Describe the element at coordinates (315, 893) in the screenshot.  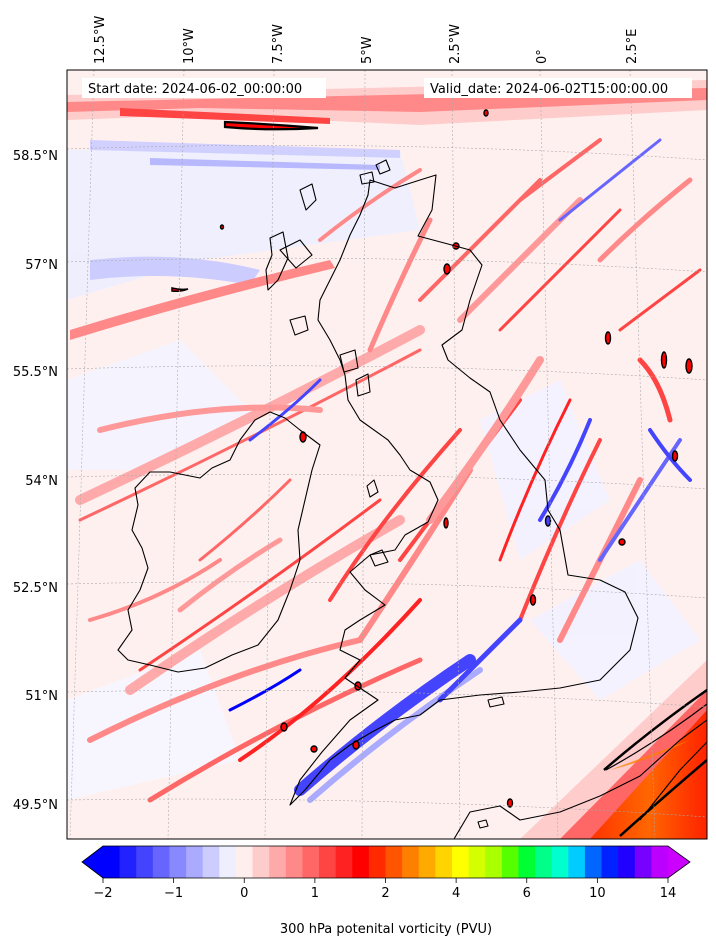
I see `colorbar-tick-label: 1` at that location.